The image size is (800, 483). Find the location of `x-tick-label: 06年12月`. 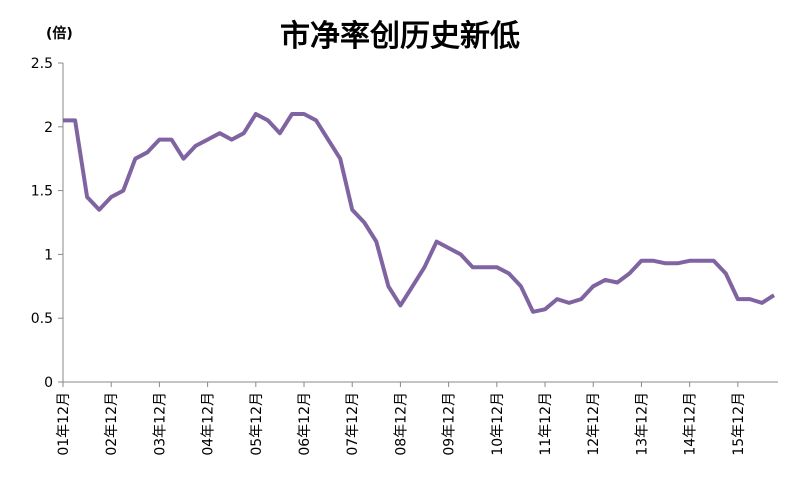

x-tick-label: 06年12月 is located at coordinates (305, 424).